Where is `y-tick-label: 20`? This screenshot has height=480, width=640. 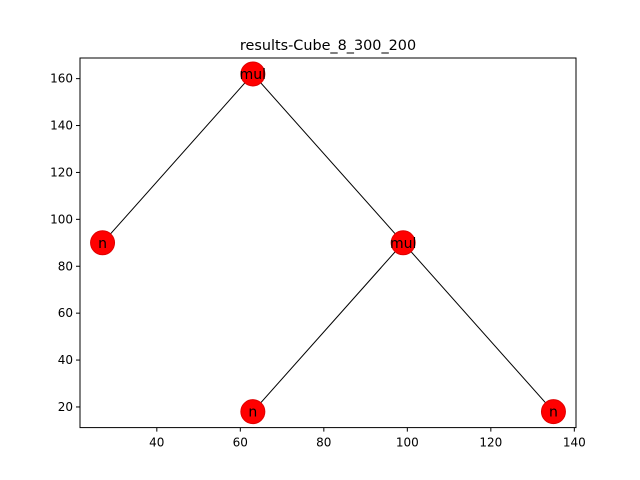
y-tick-label: 20 is located at coordinates (65, 407).